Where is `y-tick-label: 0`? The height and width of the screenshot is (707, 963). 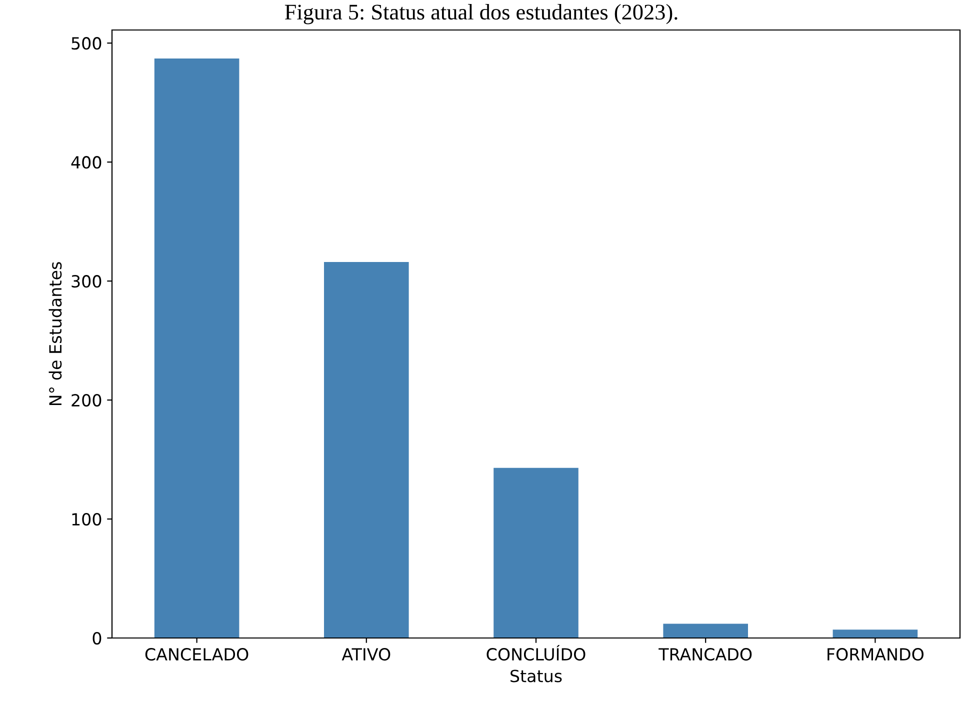
y-tick-label: 0 is located at coordinates (97, 638).